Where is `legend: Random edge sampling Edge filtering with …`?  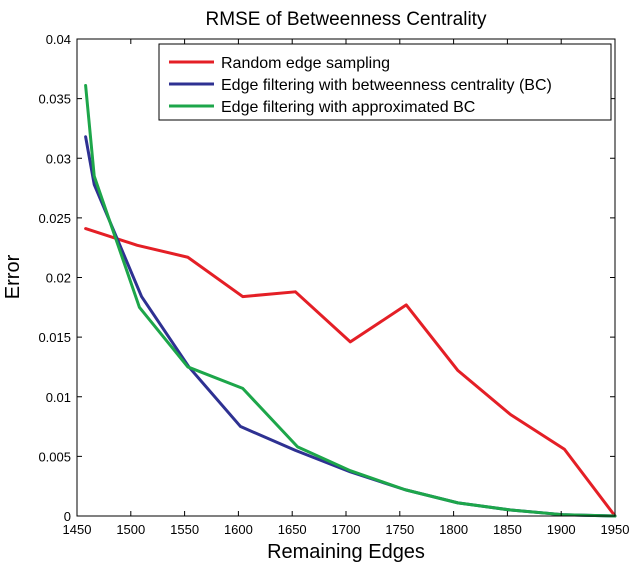
legend: Random edge sampling Edge filtering with … is located at coordinates (385, 82).